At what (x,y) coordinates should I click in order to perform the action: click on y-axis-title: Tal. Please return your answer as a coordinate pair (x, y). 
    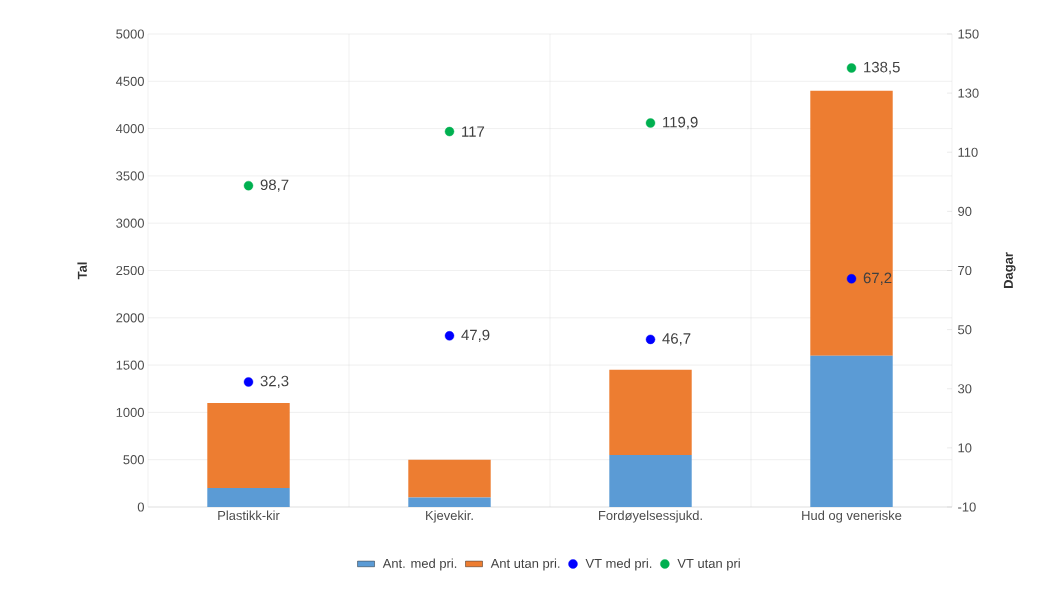
    Looking at the image, I should click on (82, 271).